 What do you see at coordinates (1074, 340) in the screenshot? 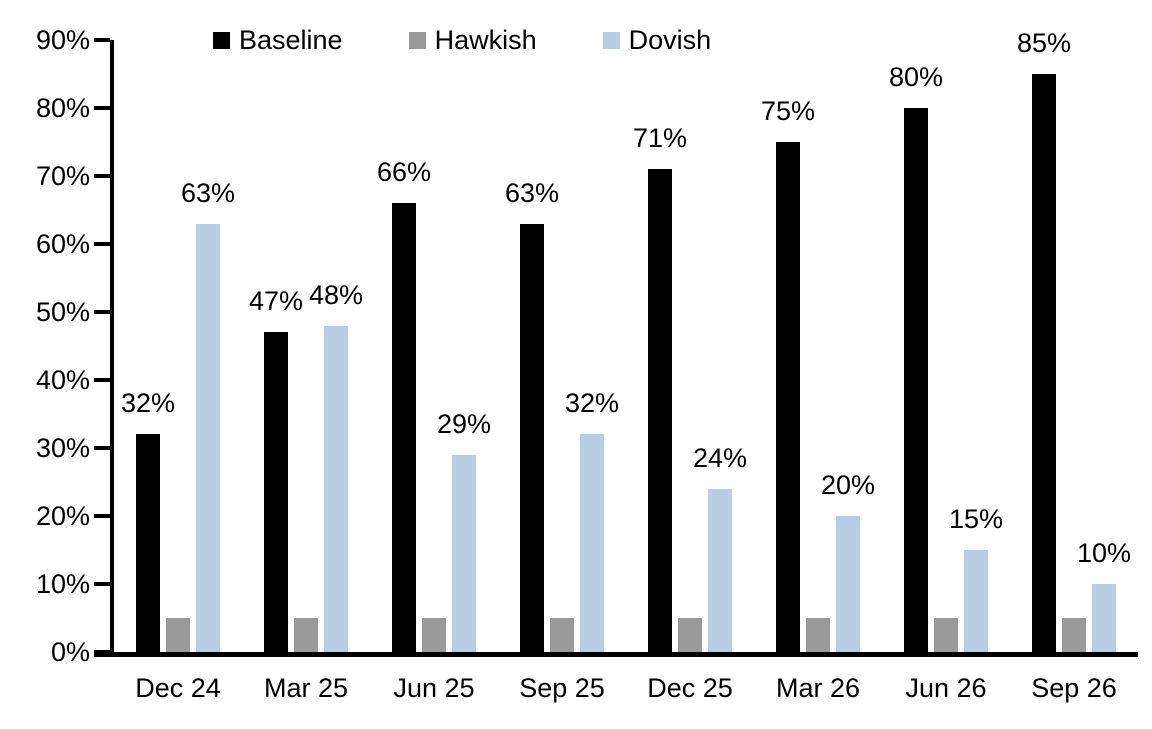
I see `bar-group-sep-26: 85% 10%` at bounding box center [1074, 340].